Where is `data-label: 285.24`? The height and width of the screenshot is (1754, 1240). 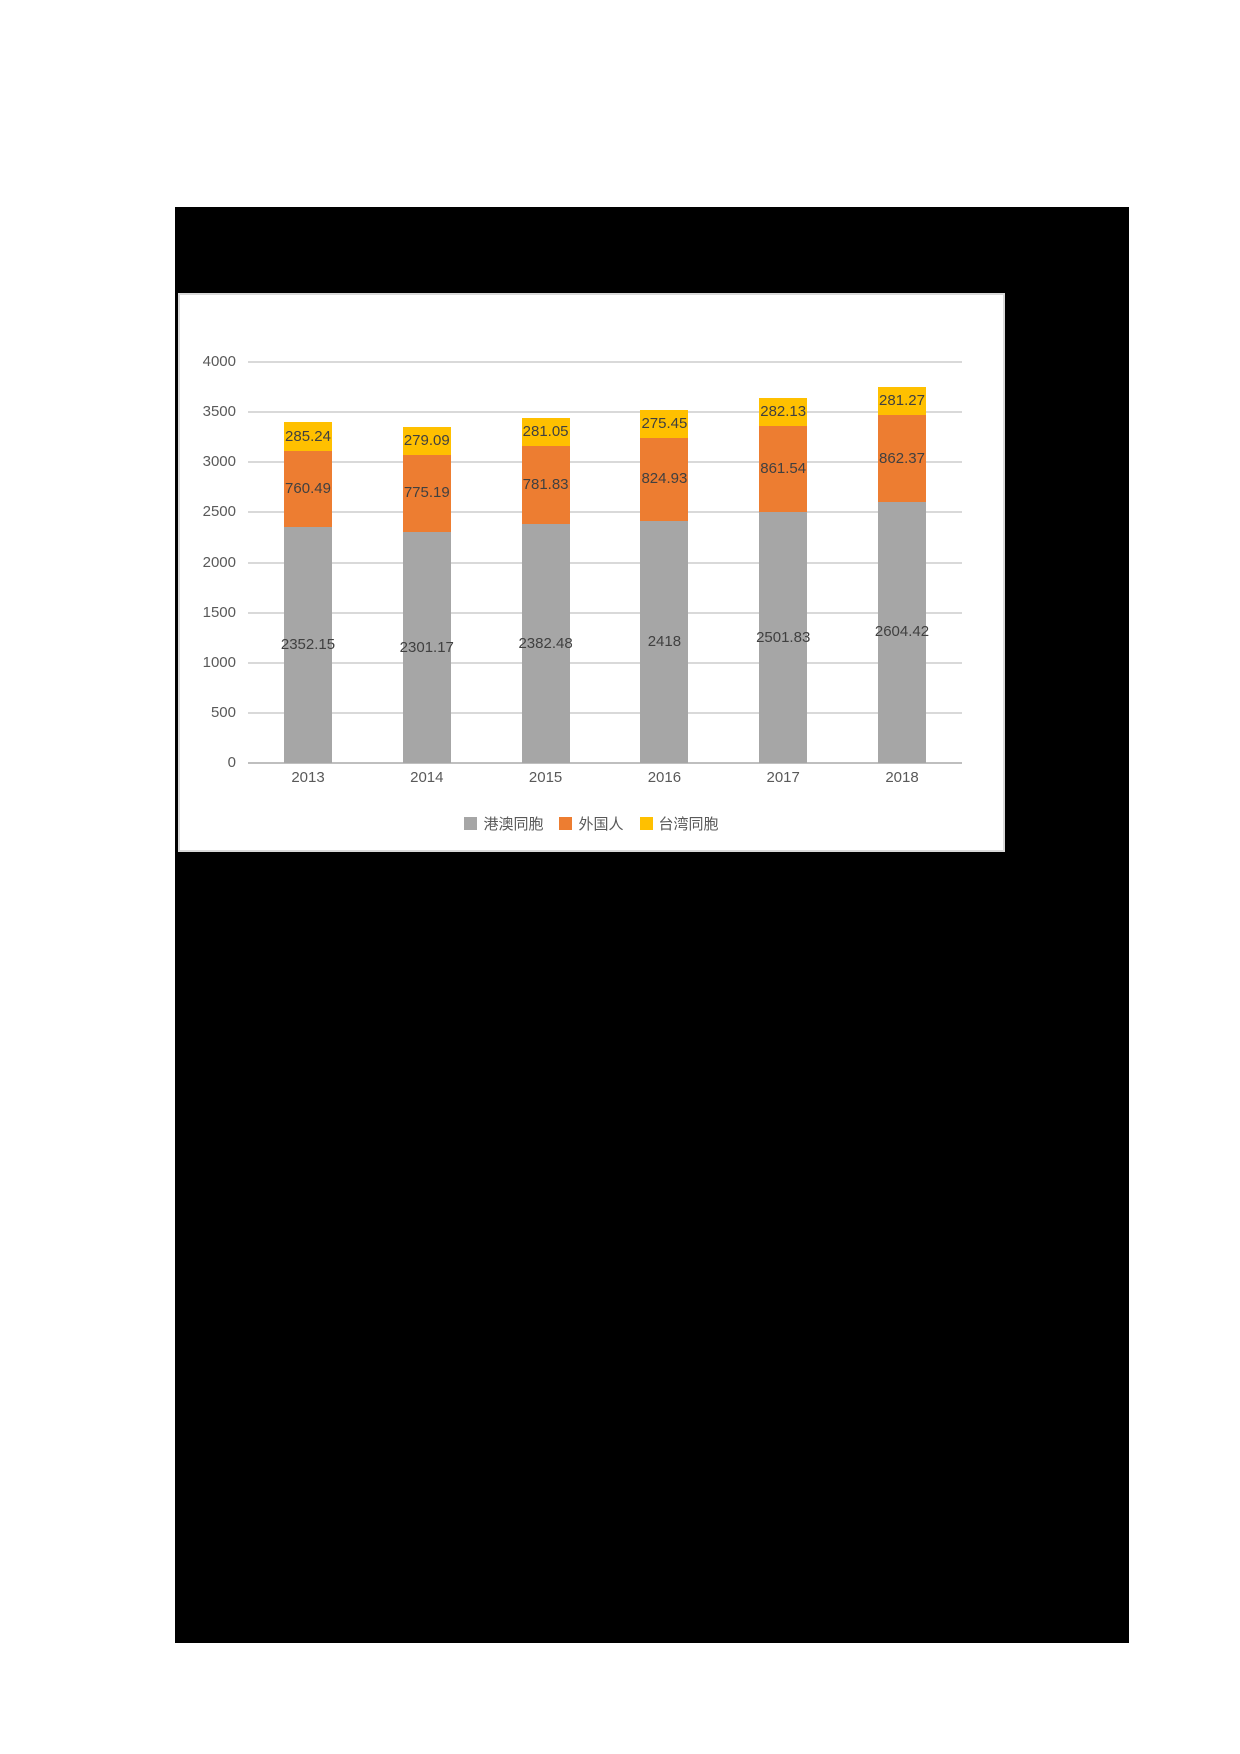 data-label: 285.24 is located at coordinates (308, 436).